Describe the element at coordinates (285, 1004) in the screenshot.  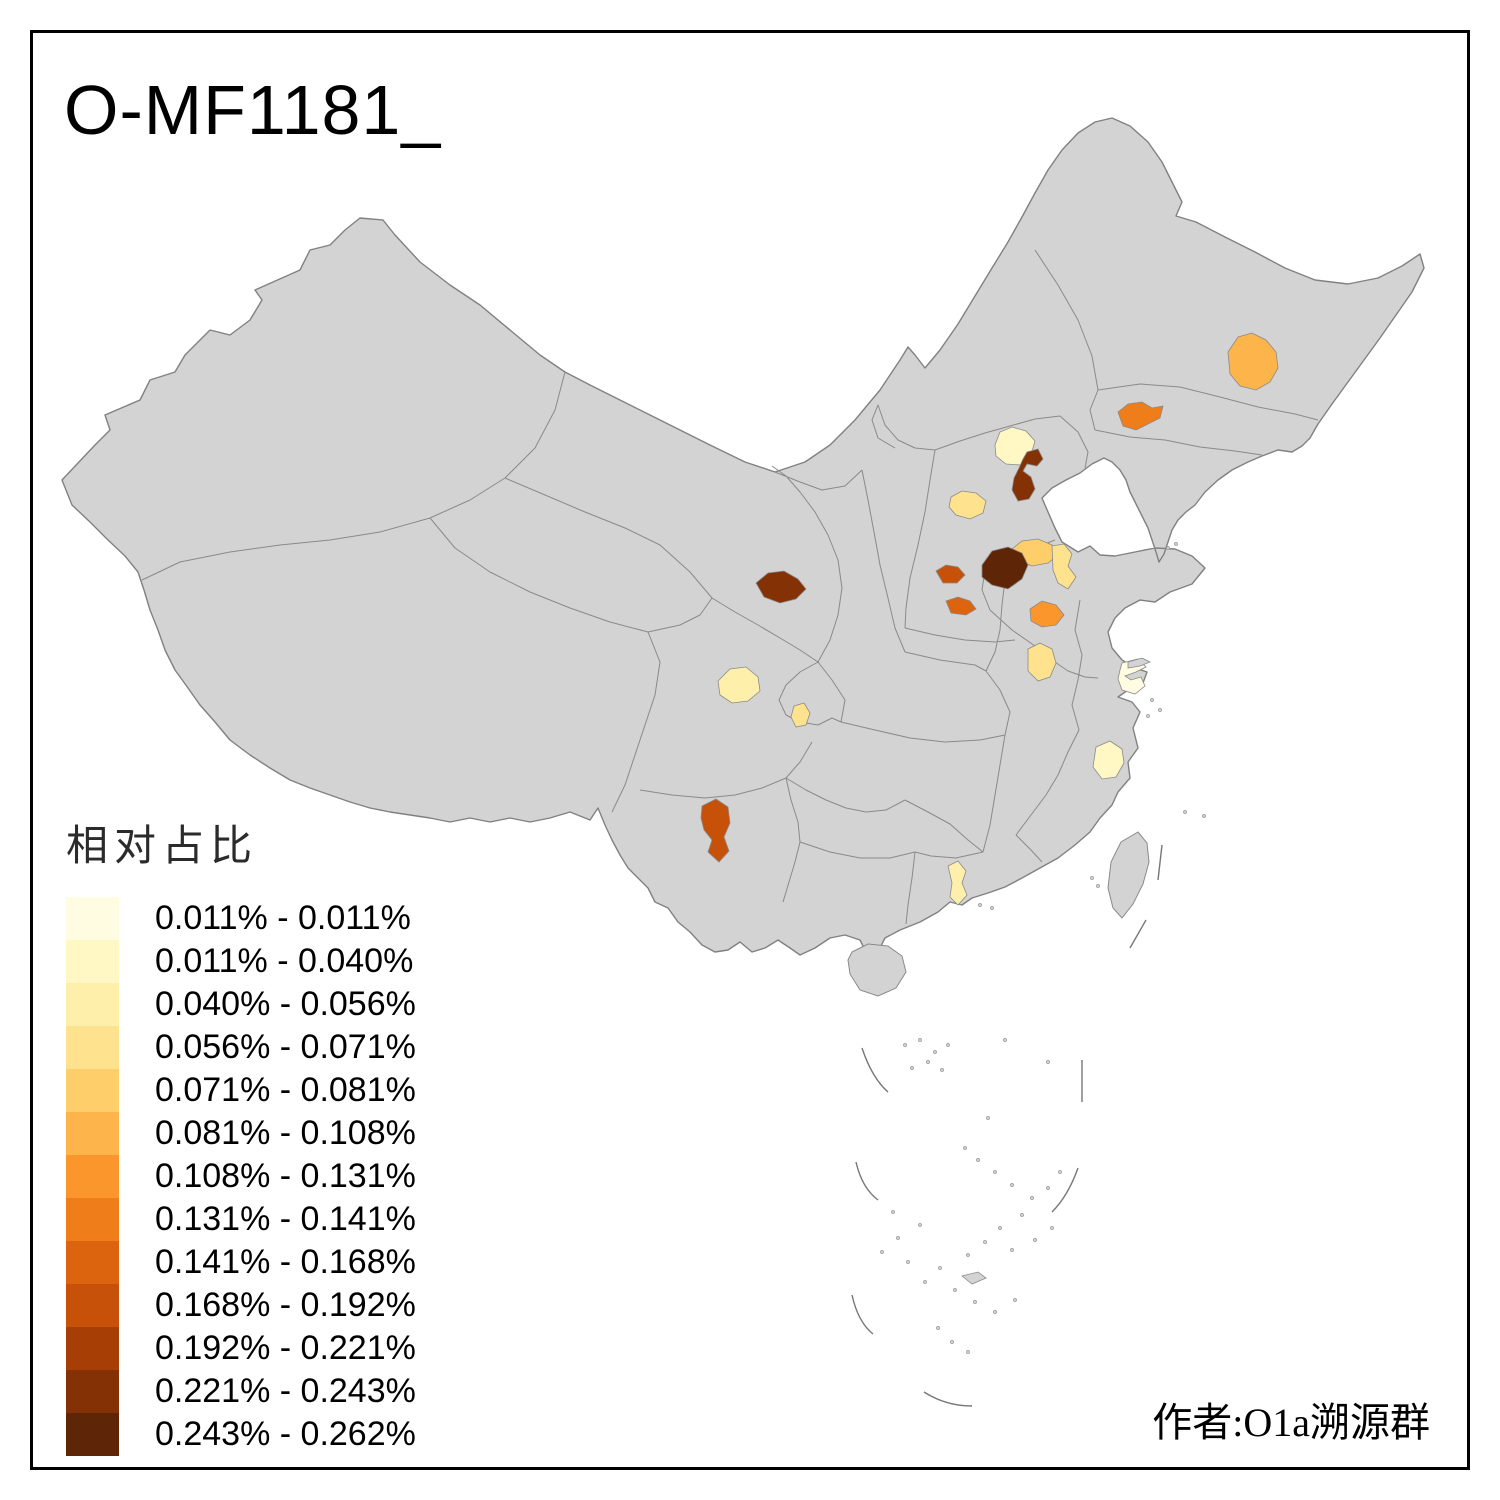
I see `legend-label-3: 0.040% - 0.056%` at that location.